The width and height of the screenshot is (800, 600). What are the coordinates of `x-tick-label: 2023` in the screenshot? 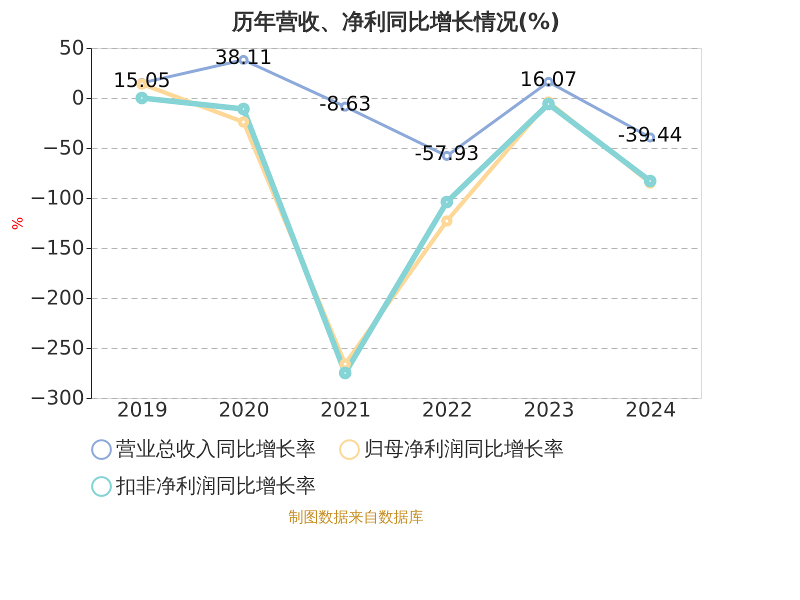 It's located at (549, 410).